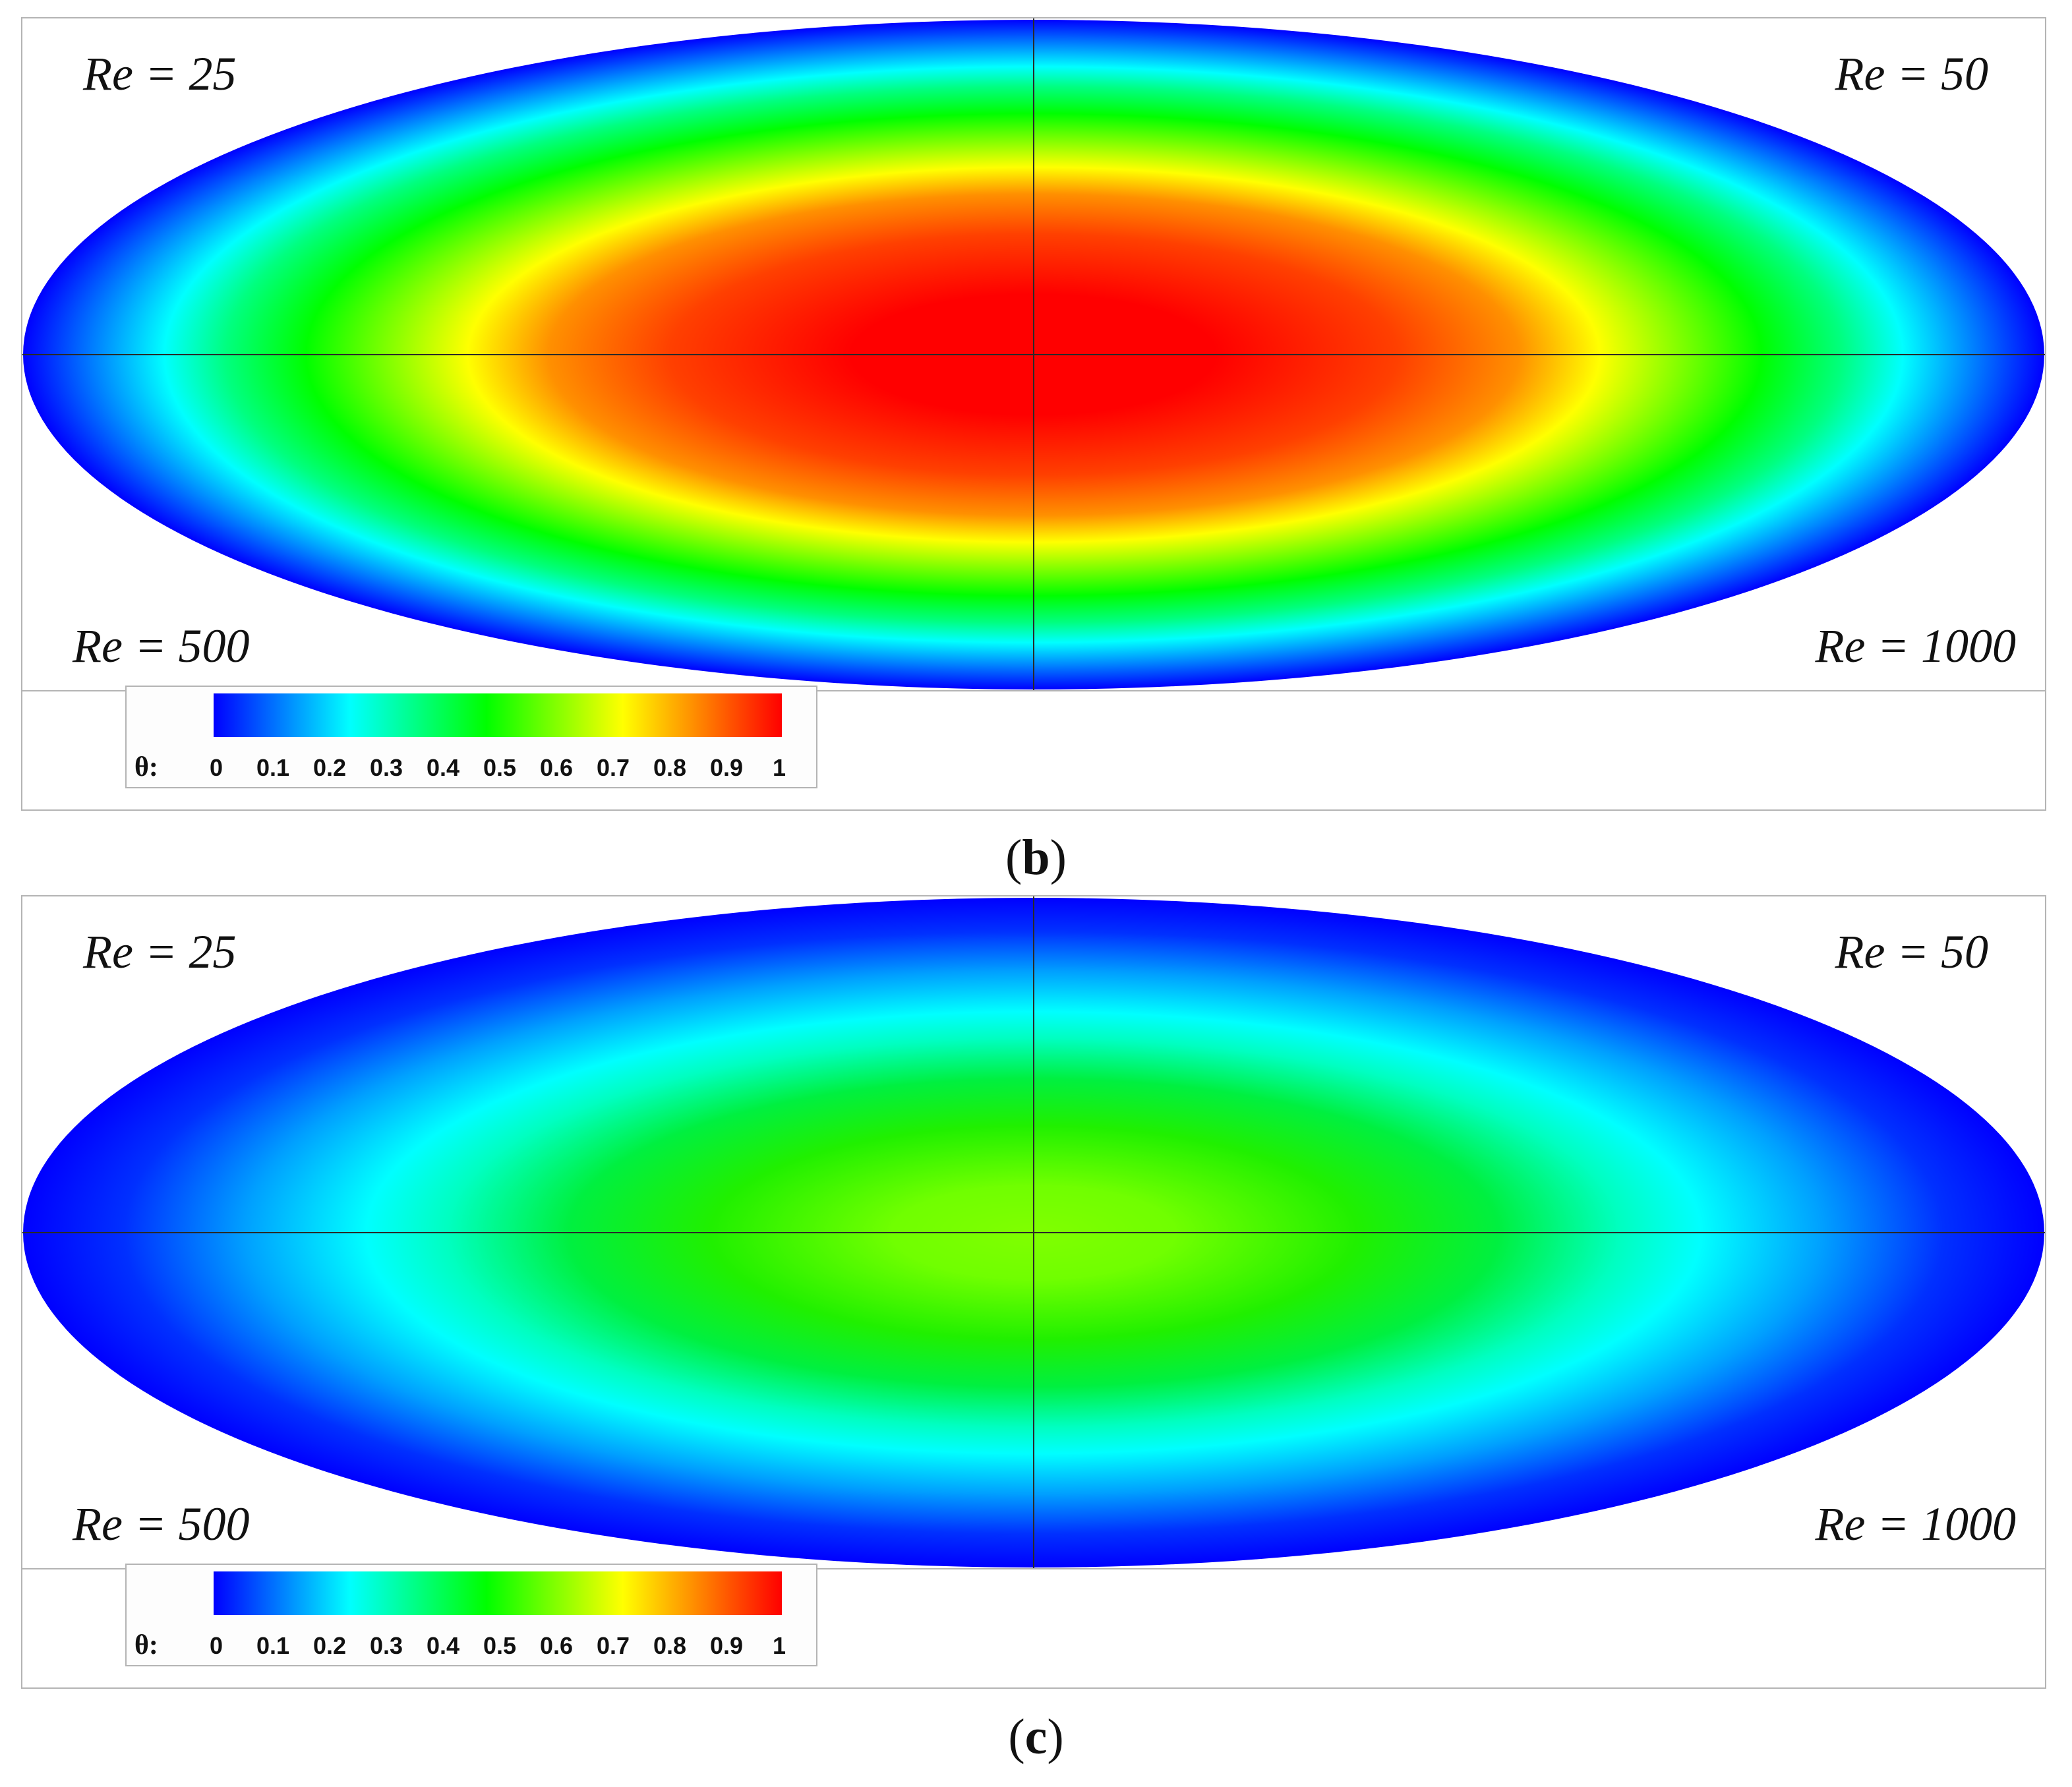 This screenshot has height=1787, width=2072. I want to click on caption-b: (b), so click(1036, 857).